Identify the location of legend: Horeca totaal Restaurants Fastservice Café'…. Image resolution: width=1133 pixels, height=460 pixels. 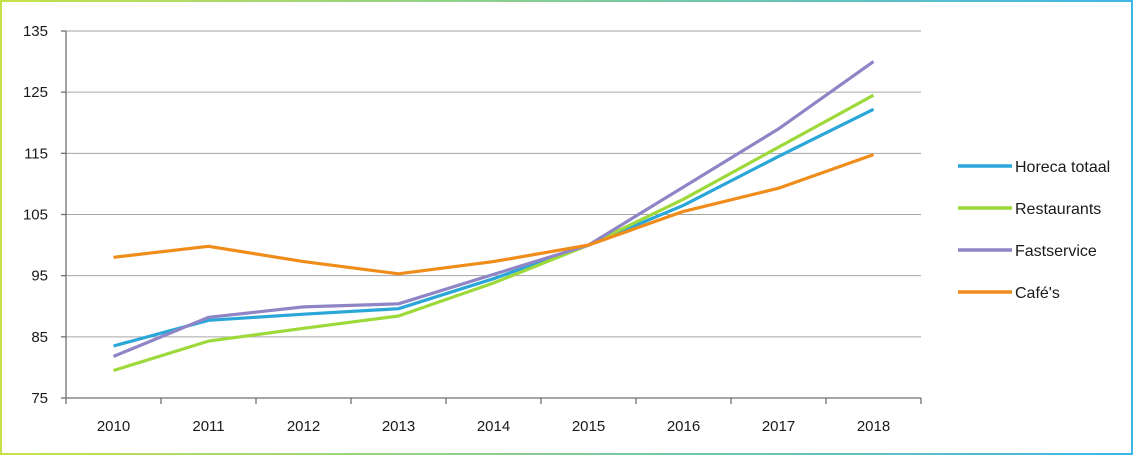
(1034, 230).